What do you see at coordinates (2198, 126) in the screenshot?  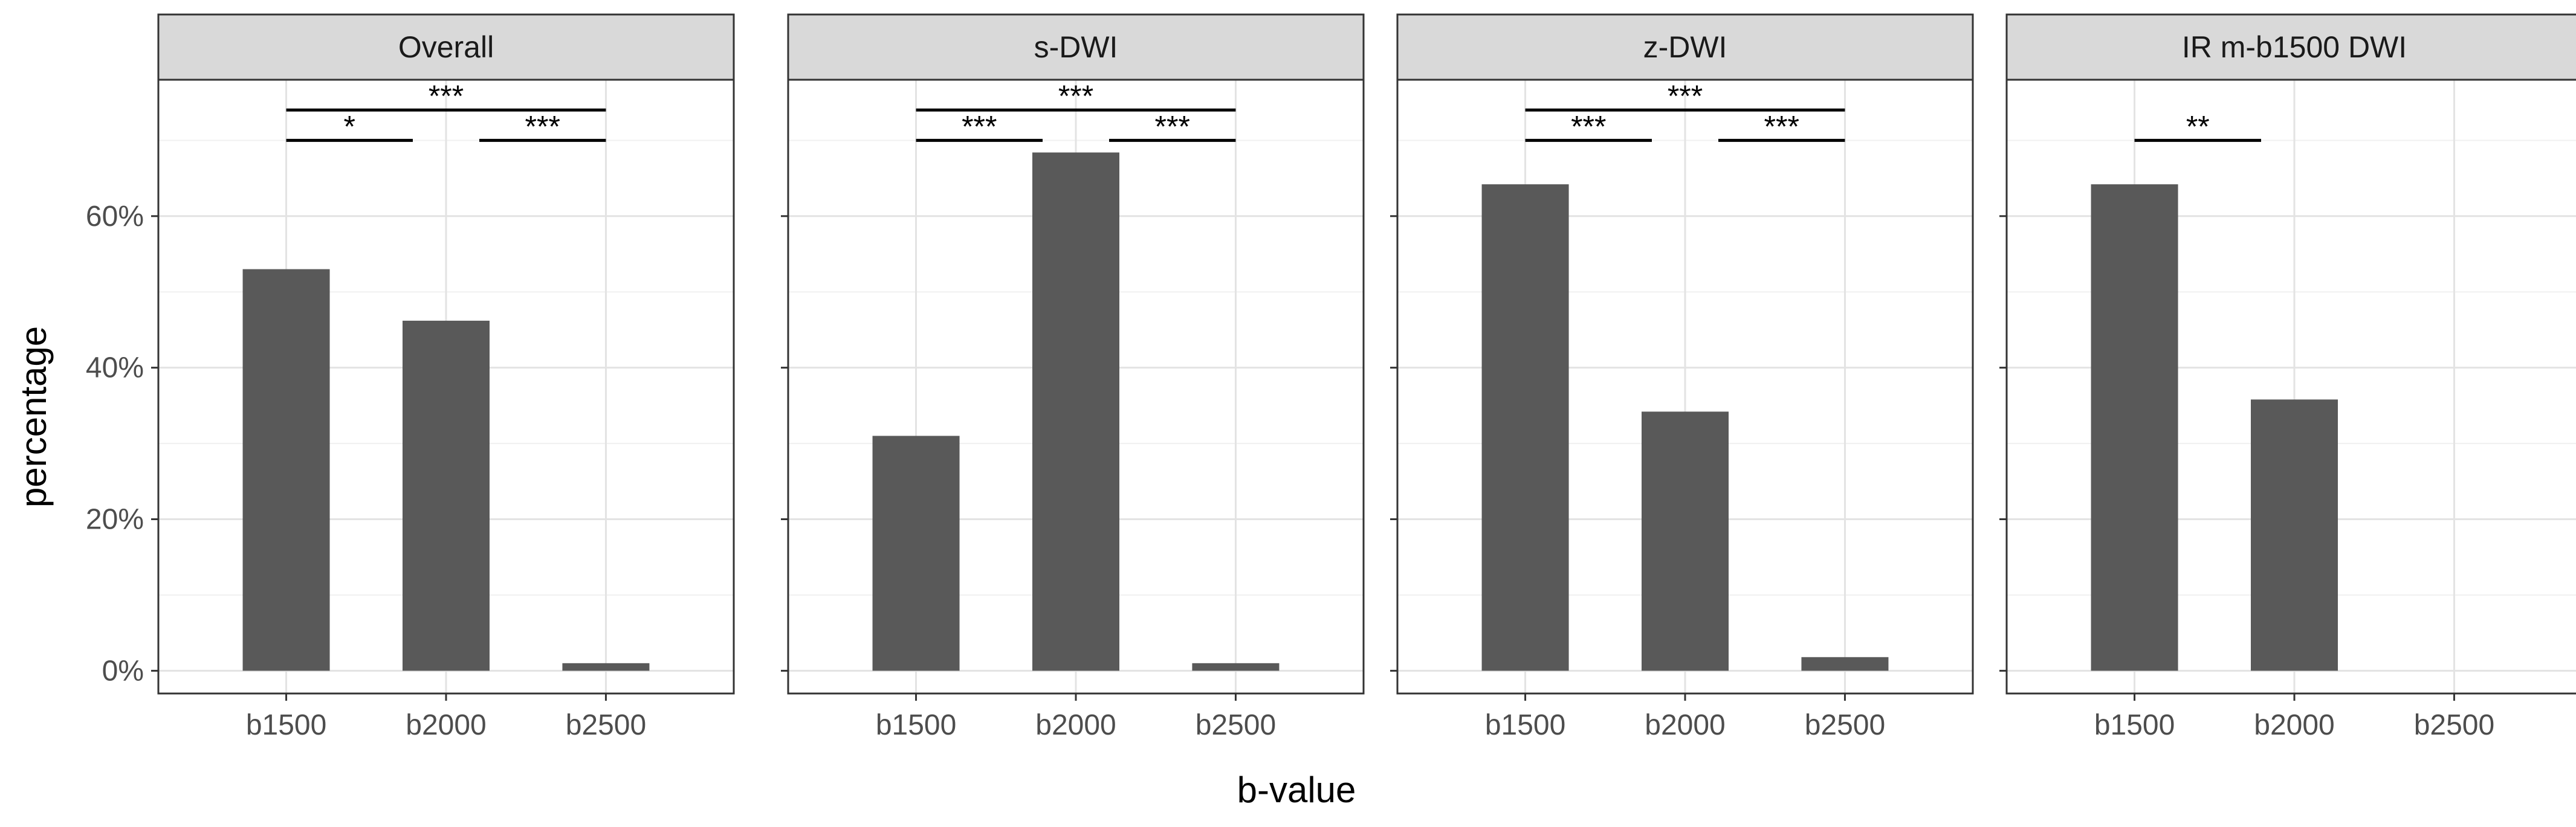 I see `significance-label: **` at bounding box center [2198, 126].